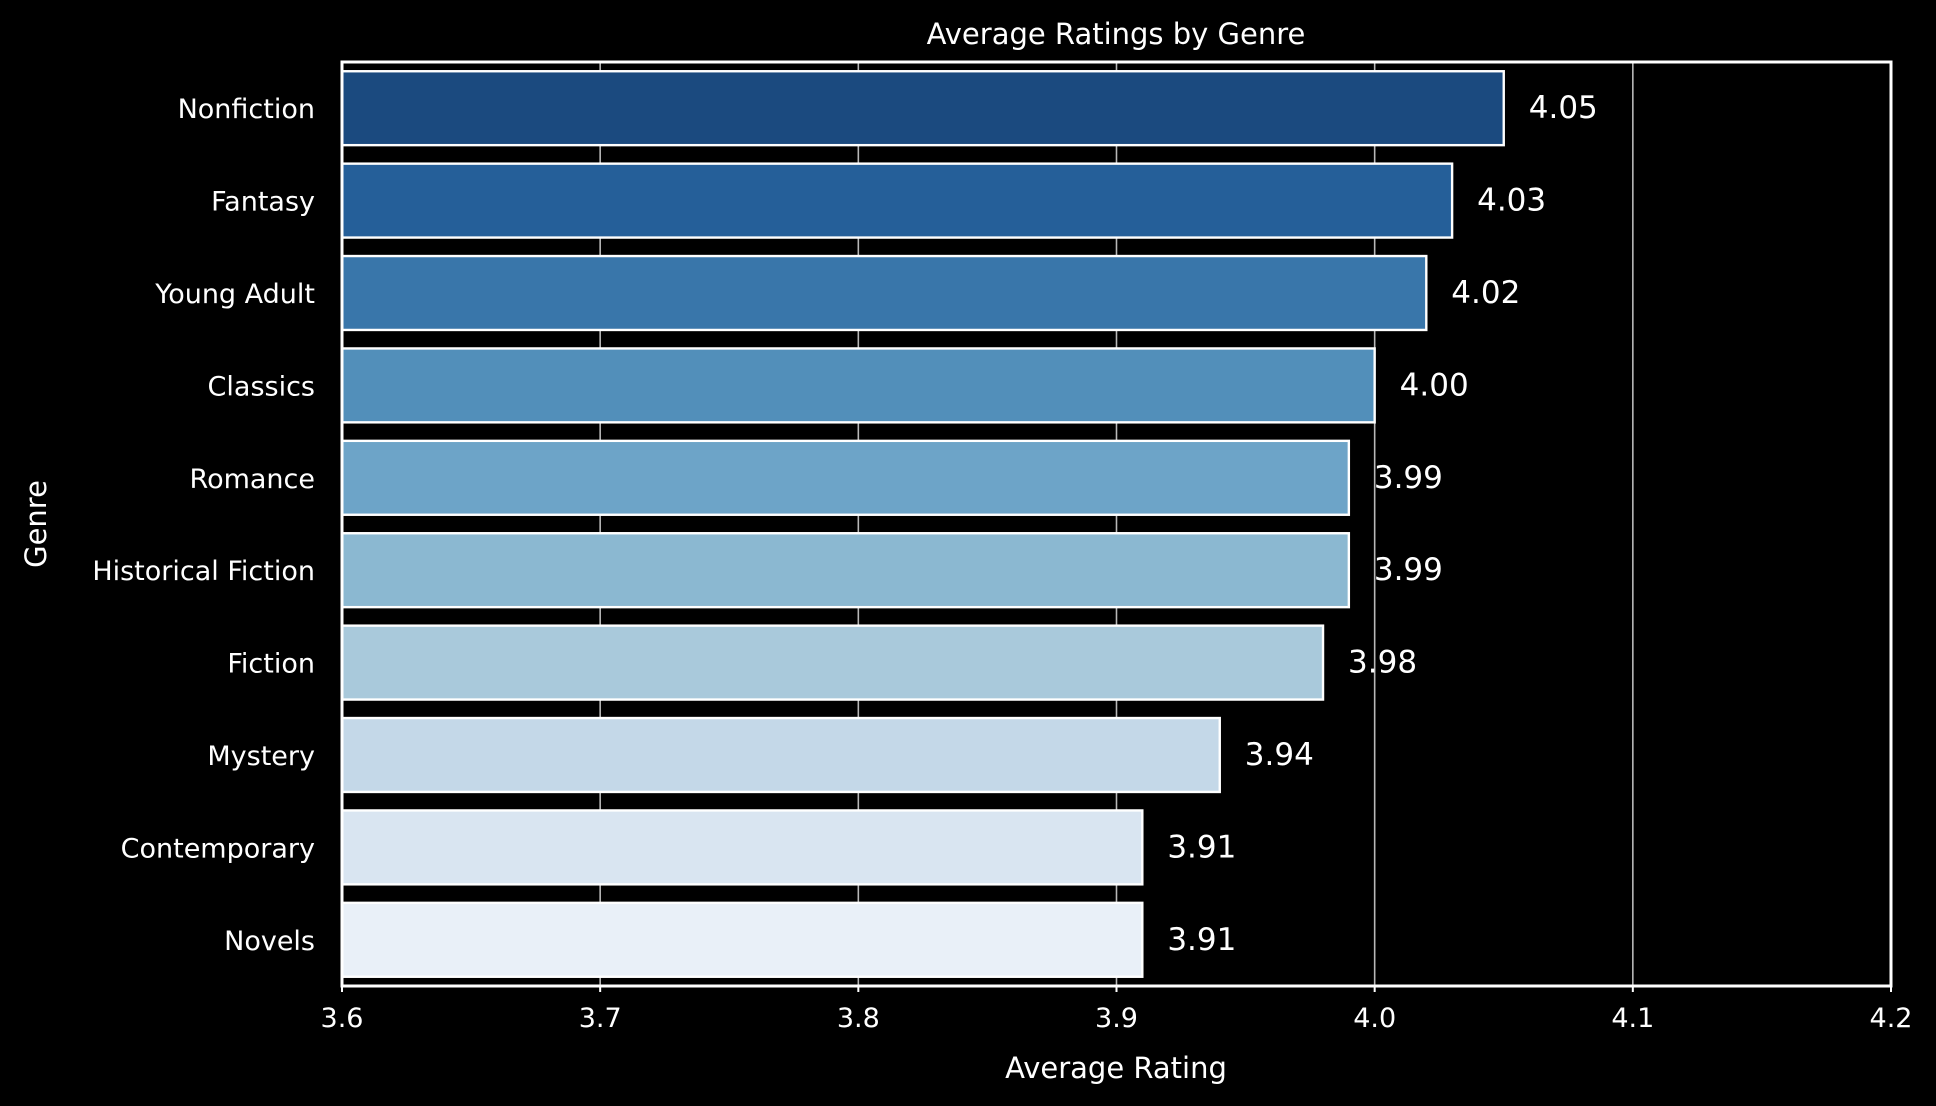 The image size is (1936, 1106). I want to click on x-tick-label: 3.6, so click(342, 1018).